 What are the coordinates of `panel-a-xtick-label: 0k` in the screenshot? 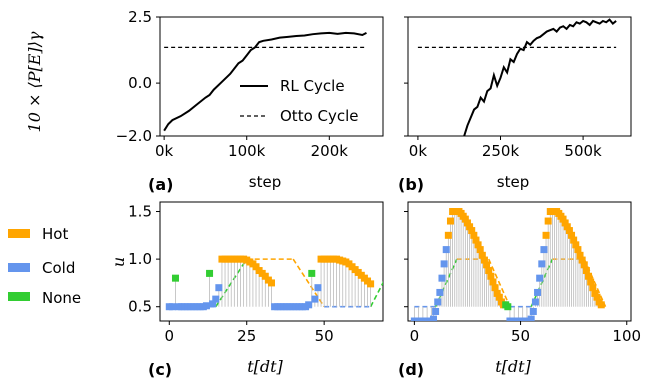 It's located at (164, 151).